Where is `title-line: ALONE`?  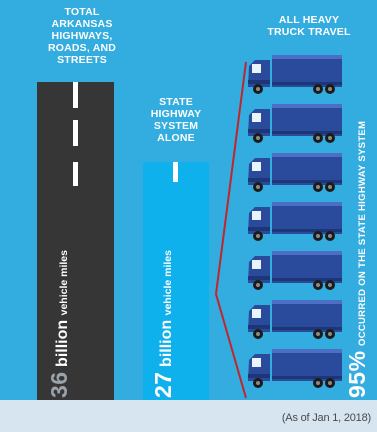
title-line: ALONE is located at coordinates (176, 138).